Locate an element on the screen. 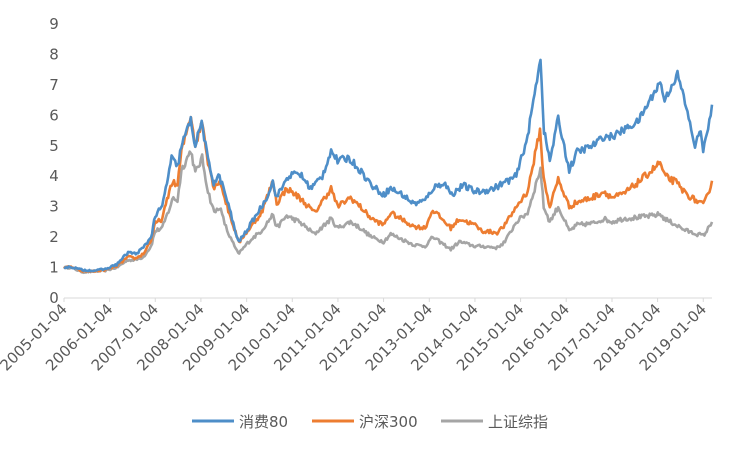 The height and width of the screenshot is (452, 752). y-tick-label: 2 is located at coordinates (54, 237).